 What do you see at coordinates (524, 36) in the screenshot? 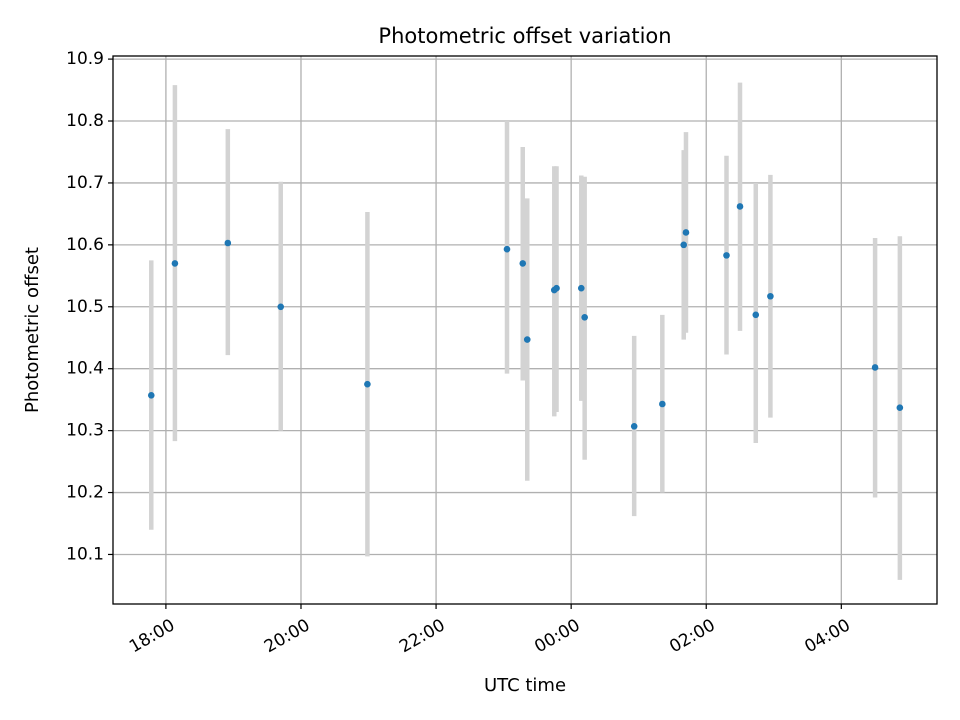
I see `chart-title: Photometric offset variation` at bounding box center [524, 36].